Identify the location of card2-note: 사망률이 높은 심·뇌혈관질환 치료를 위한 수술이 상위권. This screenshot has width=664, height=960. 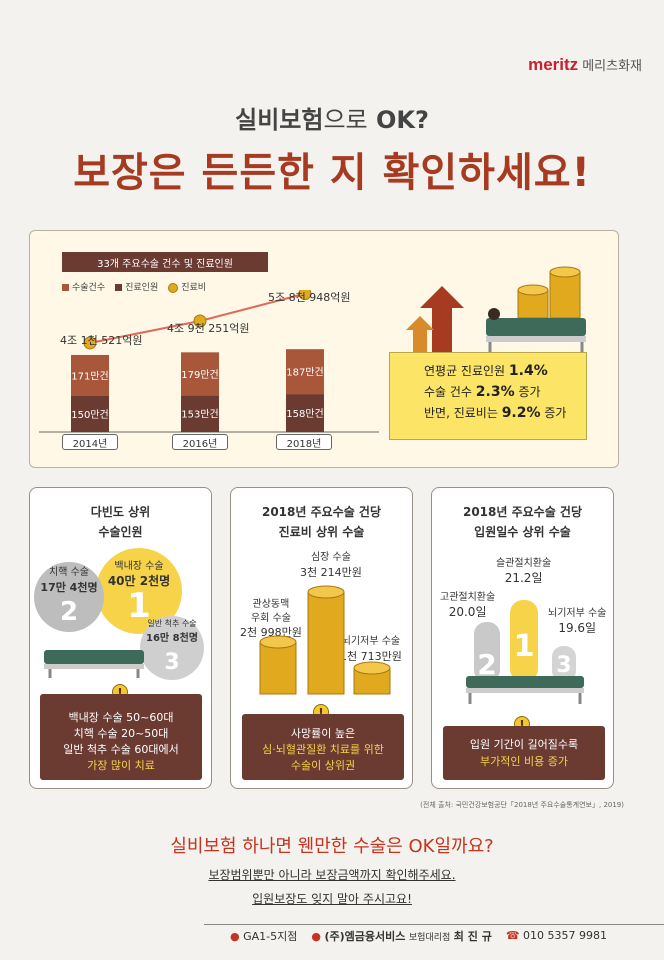
(323, 747).